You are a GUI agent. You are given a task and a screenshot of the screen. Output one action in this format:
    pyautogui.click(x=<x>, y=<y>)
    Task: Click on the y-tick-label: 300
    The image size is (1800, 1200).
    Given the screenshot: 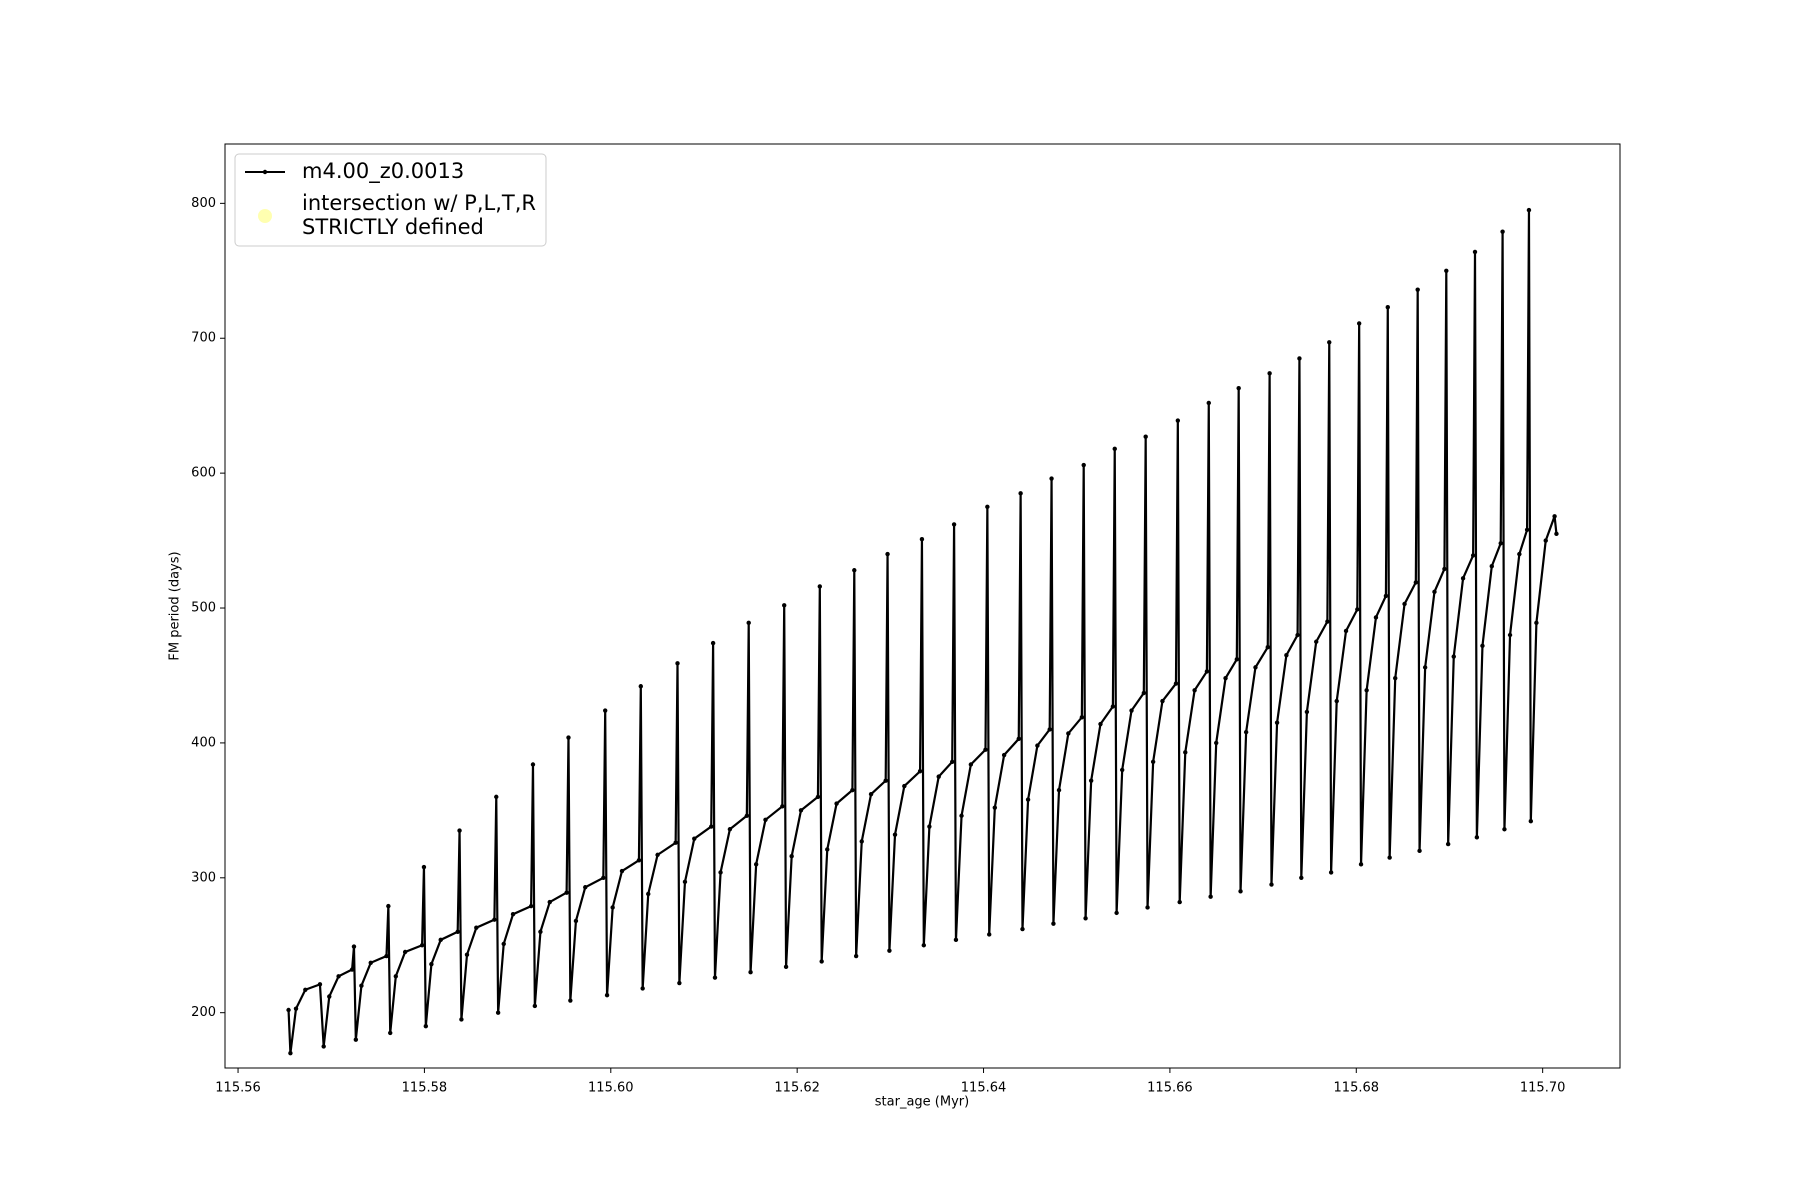 What is the action you would take?
    pyautogui.click(x=203, y=877)
    